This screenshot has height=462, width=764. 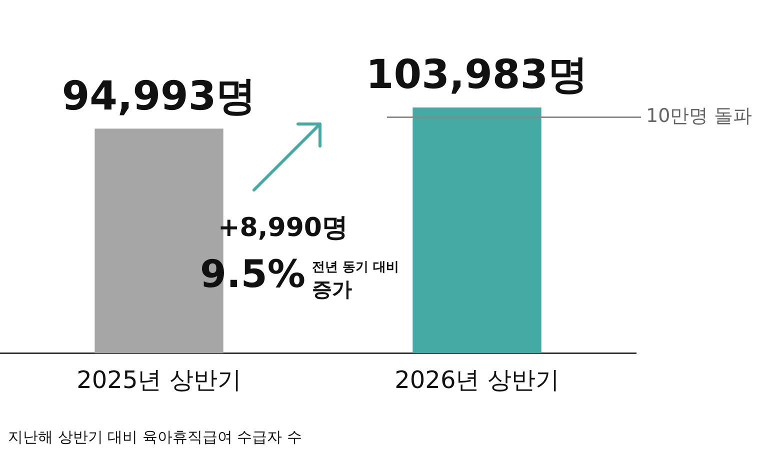 What do you see at coordinates (699, 116) in the screenshot?
I see `ref-line-label: 10만명 돌파` at bounding box center [699, 116].